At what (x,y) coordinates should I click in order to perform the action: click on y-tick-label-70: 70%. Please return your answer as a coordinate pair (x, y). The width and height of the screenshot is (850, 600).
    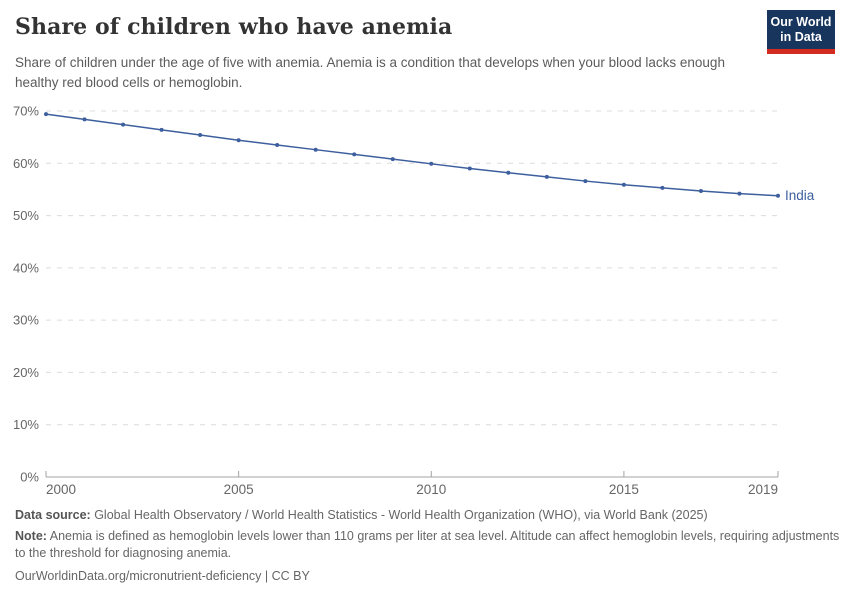
    Looking at the image, I should click on (26, 111).